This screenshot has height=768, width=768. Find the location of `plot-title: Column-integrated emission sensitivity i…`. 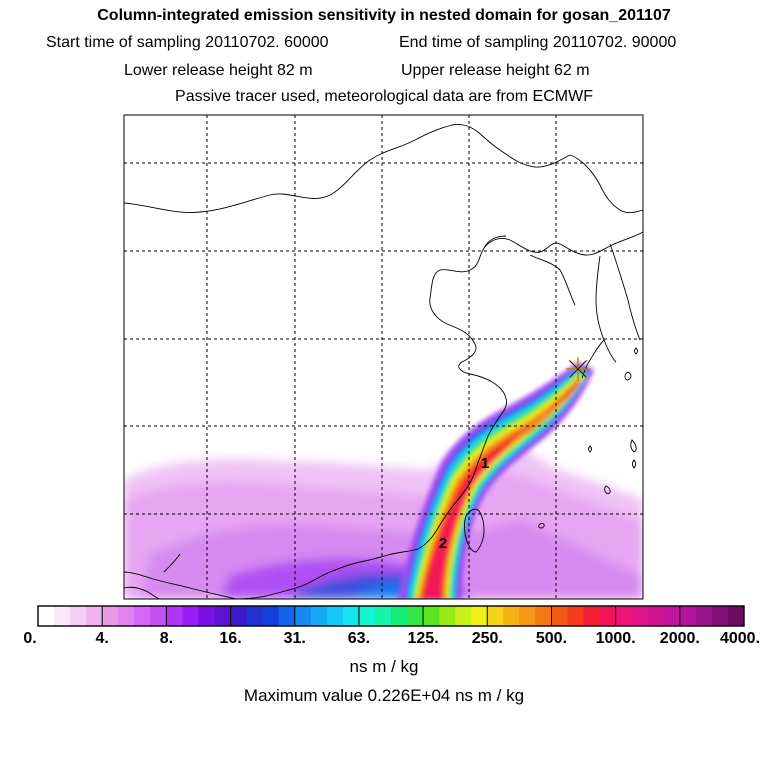

plot-title: Column-integrated emission sensitivity i… is located at coordinates (384, 15).